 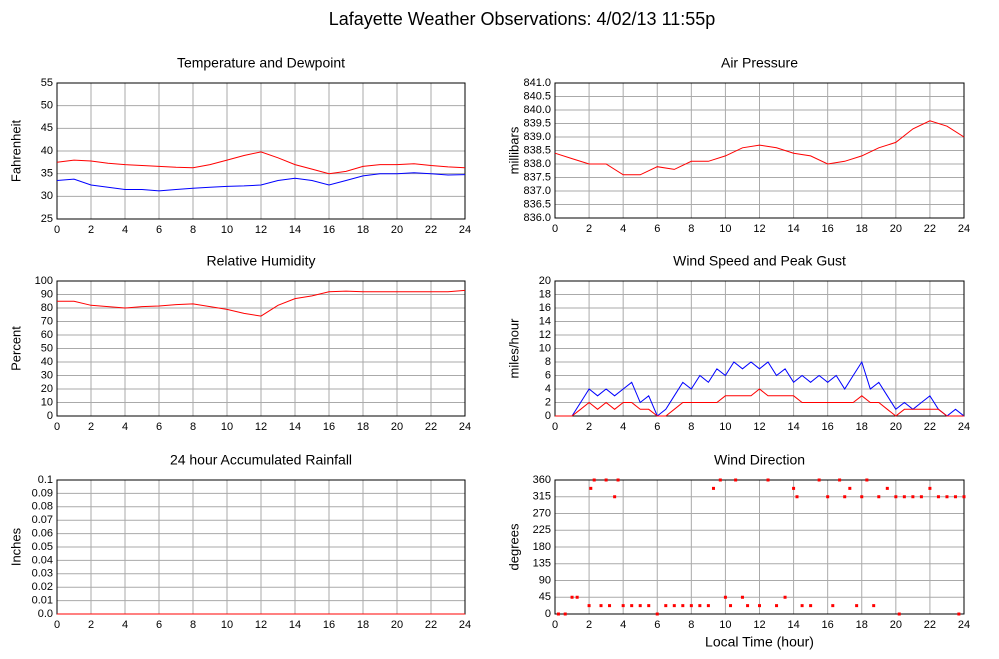 What do you see at coordinates (15, 348) in the screenshot?
I see `y-axis-label: Percent` at bounding box center [15, 348].